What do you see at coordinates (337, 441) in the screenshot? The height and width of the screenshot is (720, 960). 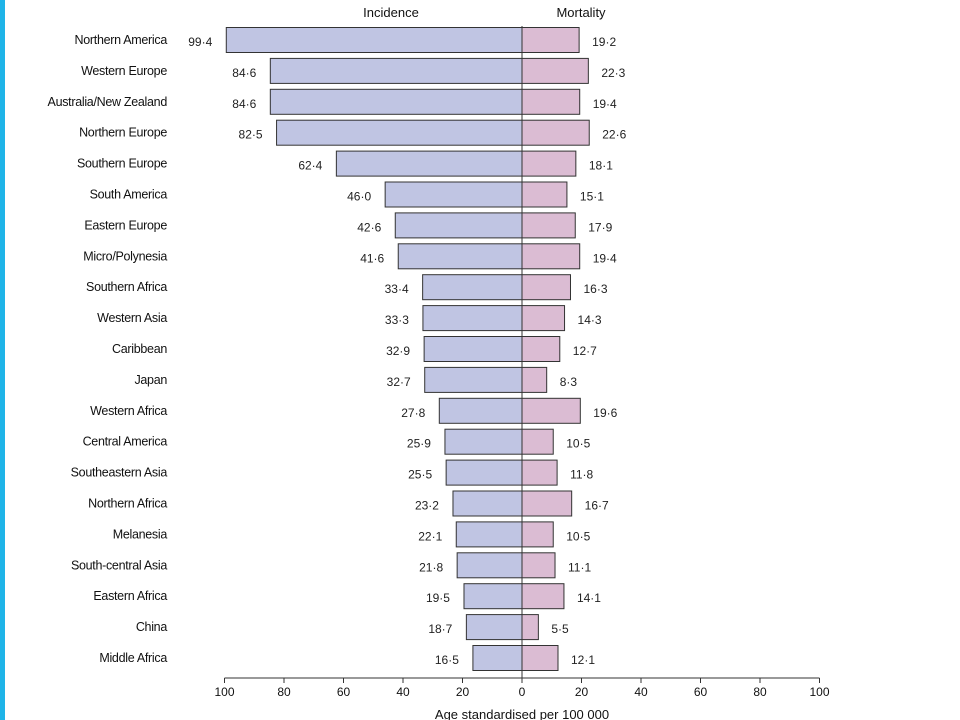 I see `chart-row: Central America 25·9 10·5` at bounding box center [337, 441].